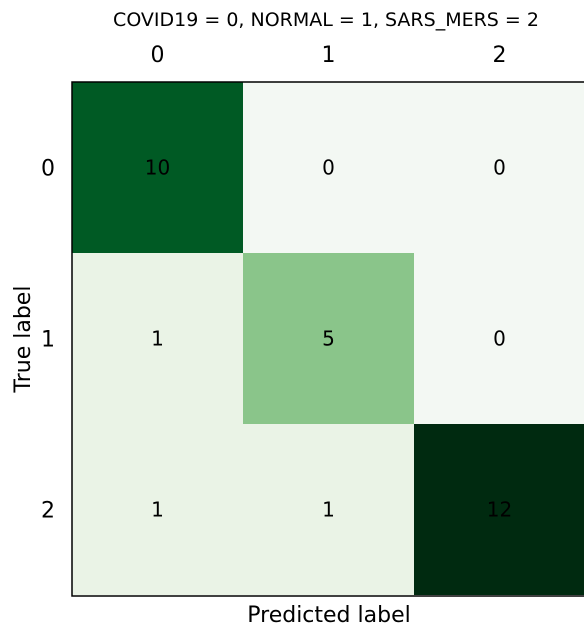 This screenshot has width=584, height=626. I want to click on heatmap-cell-r0-c0, so click(157, 167).